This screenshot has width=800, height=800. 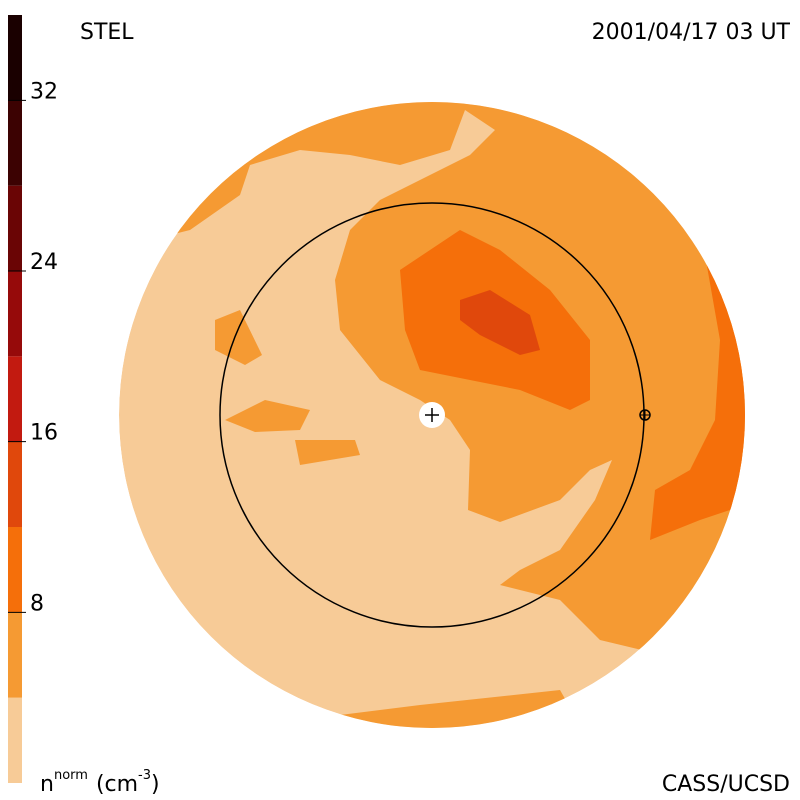 I want to click on colorbar-label: nnorm (cm-3), so click(x=100, y=783).